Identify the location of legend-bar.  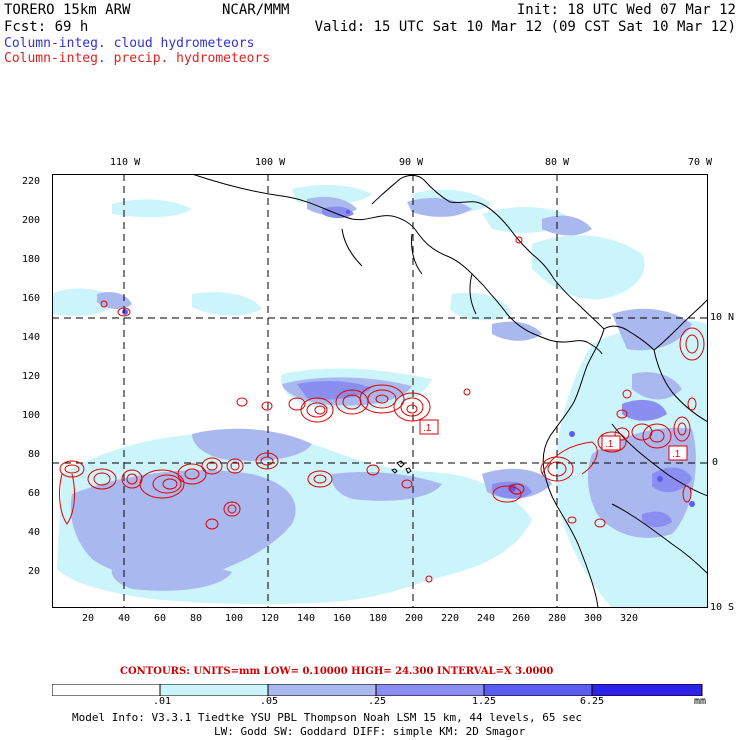
(377, 690).